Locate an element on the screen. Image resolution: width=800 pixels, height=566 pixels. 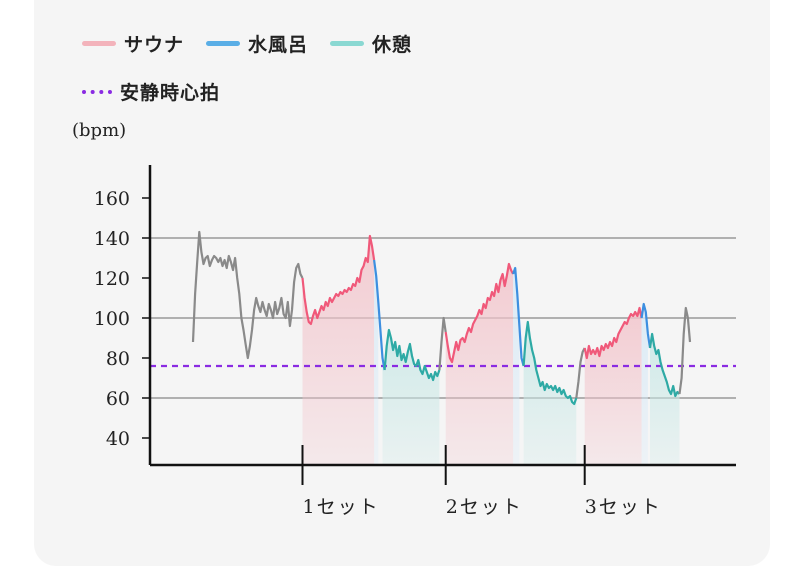
legend-resting-hr-swatch is located at coordinates (97, 91).